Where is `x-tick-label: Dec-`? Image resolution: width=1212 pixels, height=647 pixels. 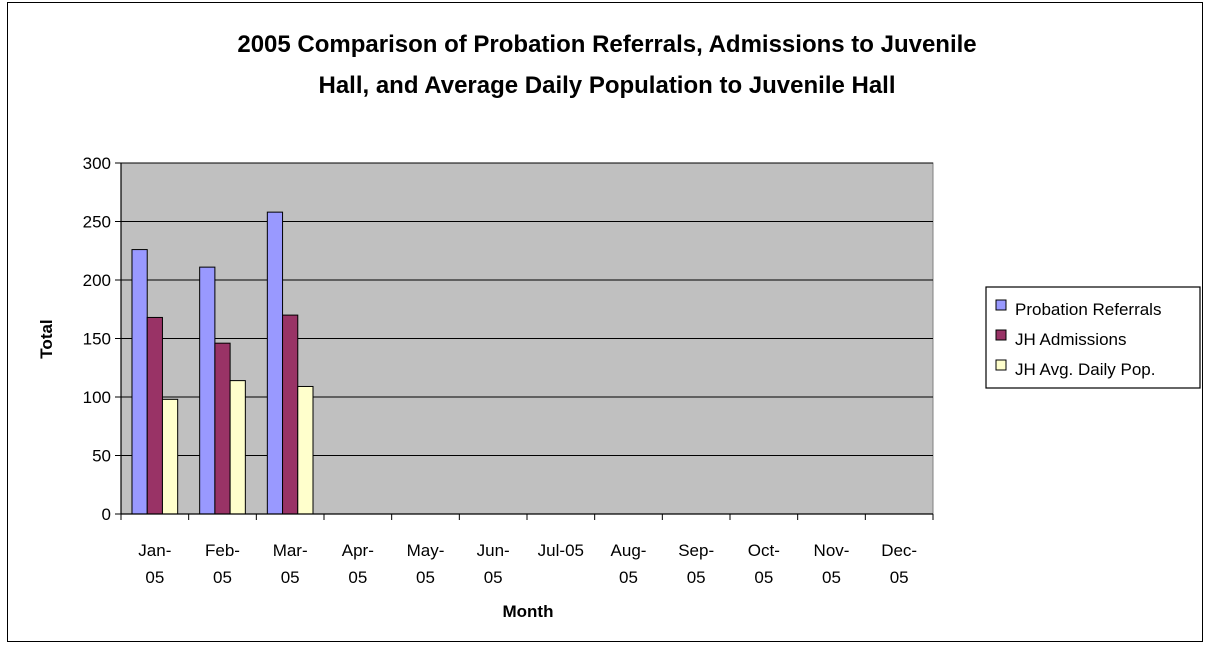
x-tick-label: Dec- is located at coordinates (899, 550).